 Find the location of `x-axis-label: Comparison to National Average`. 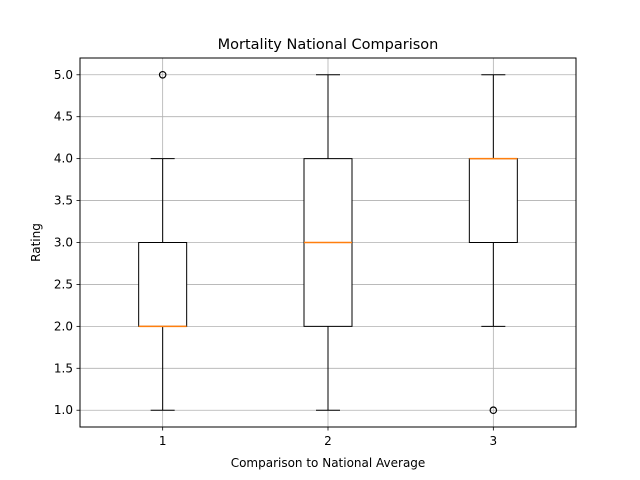

x-axis-label: Comparison to National Average is located at coordinates (328, 463).